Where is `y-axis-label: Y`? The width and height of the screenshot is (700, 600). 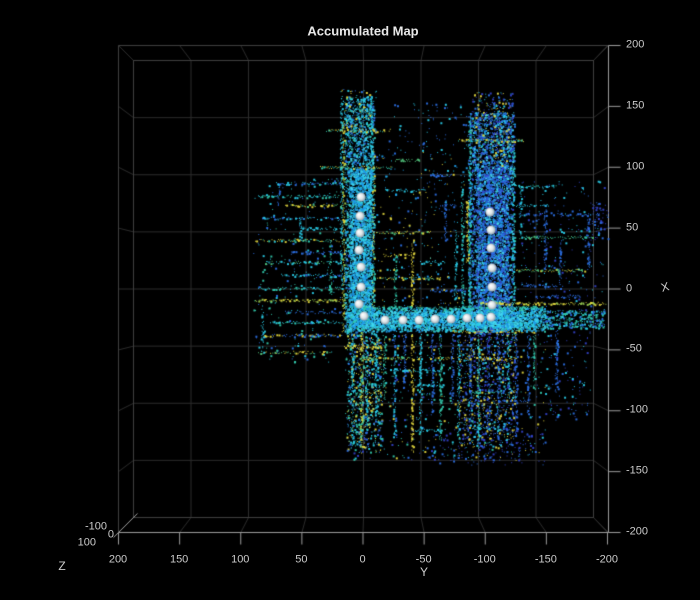 y-axis-label: Y is located at coordinates (424, 572).